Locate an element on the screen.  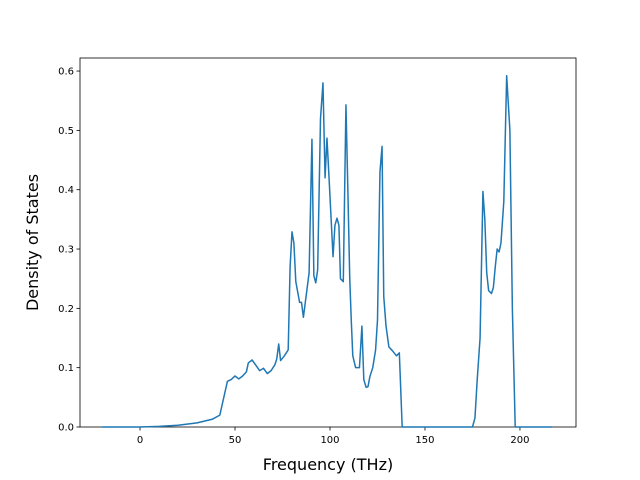
y-axis-label: Density of States is located at coordinates (32, 242).